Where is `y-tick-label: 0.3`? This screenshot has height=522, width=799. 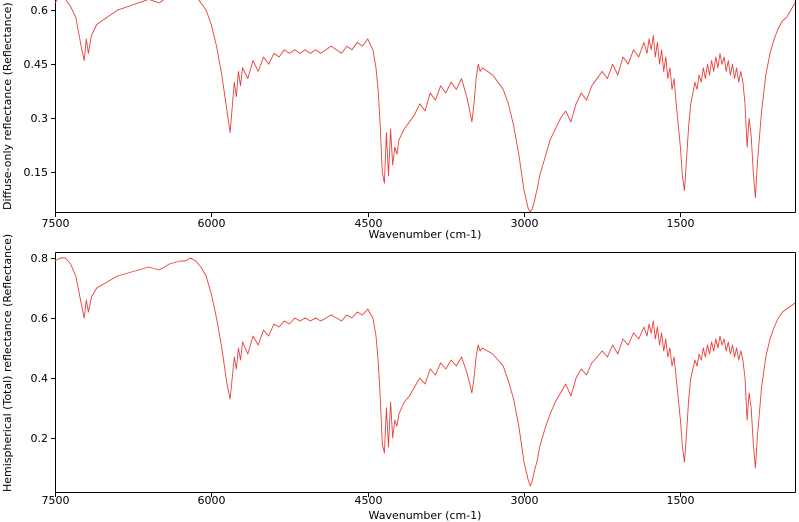 y-tick-label: 0.3 is located at coordinates (40, 118).